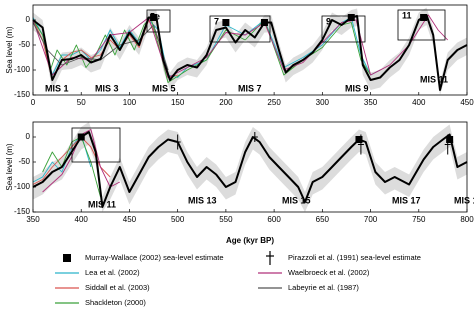 This screenshot has width=474, height=309. What do you see at coordinates (164, 88) in the screenshot?
I see `annotation: MIS 5` at bounding box center [164, 88].